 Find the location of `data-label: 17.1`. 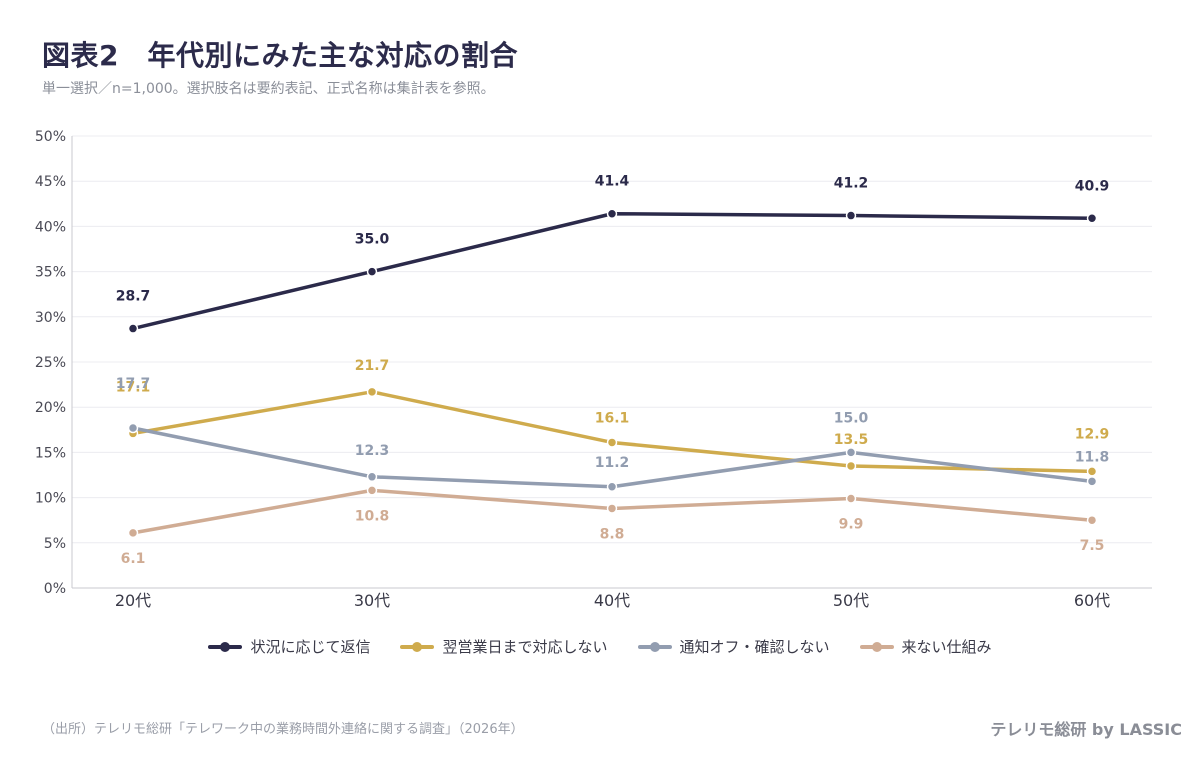

data-label: 17.1 is located at coordinates (133, 387).